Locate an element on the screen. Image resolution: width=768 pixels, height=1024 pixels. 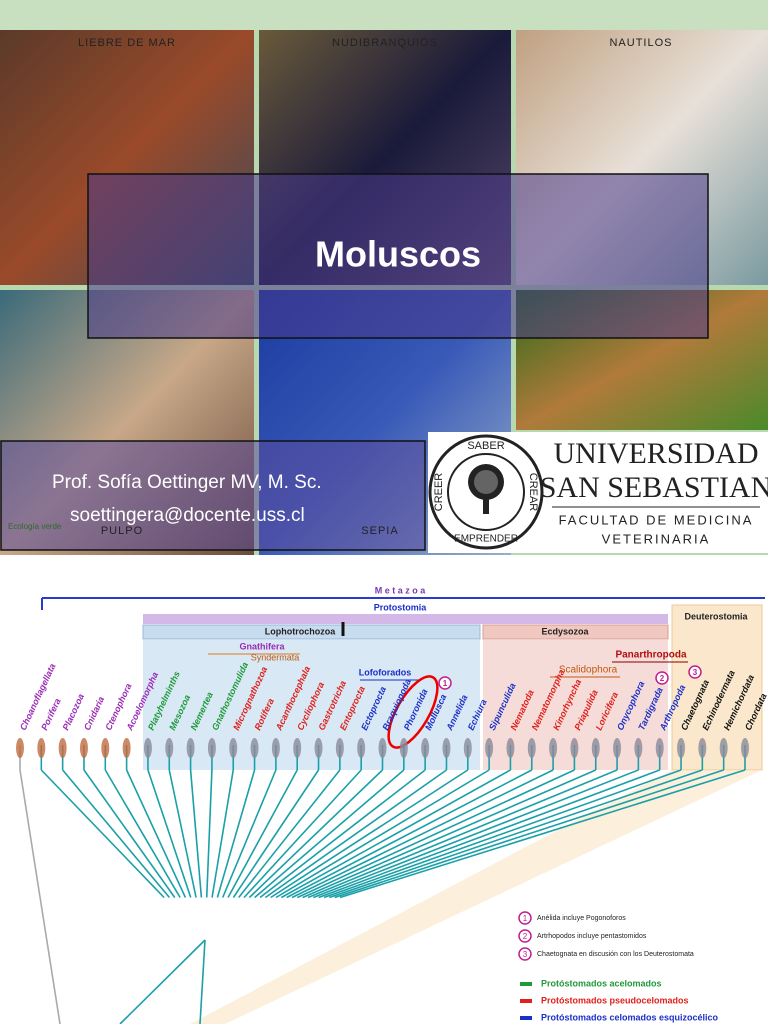
email: soettingera@docente.uss.cl is located at coordinates (187, 515).